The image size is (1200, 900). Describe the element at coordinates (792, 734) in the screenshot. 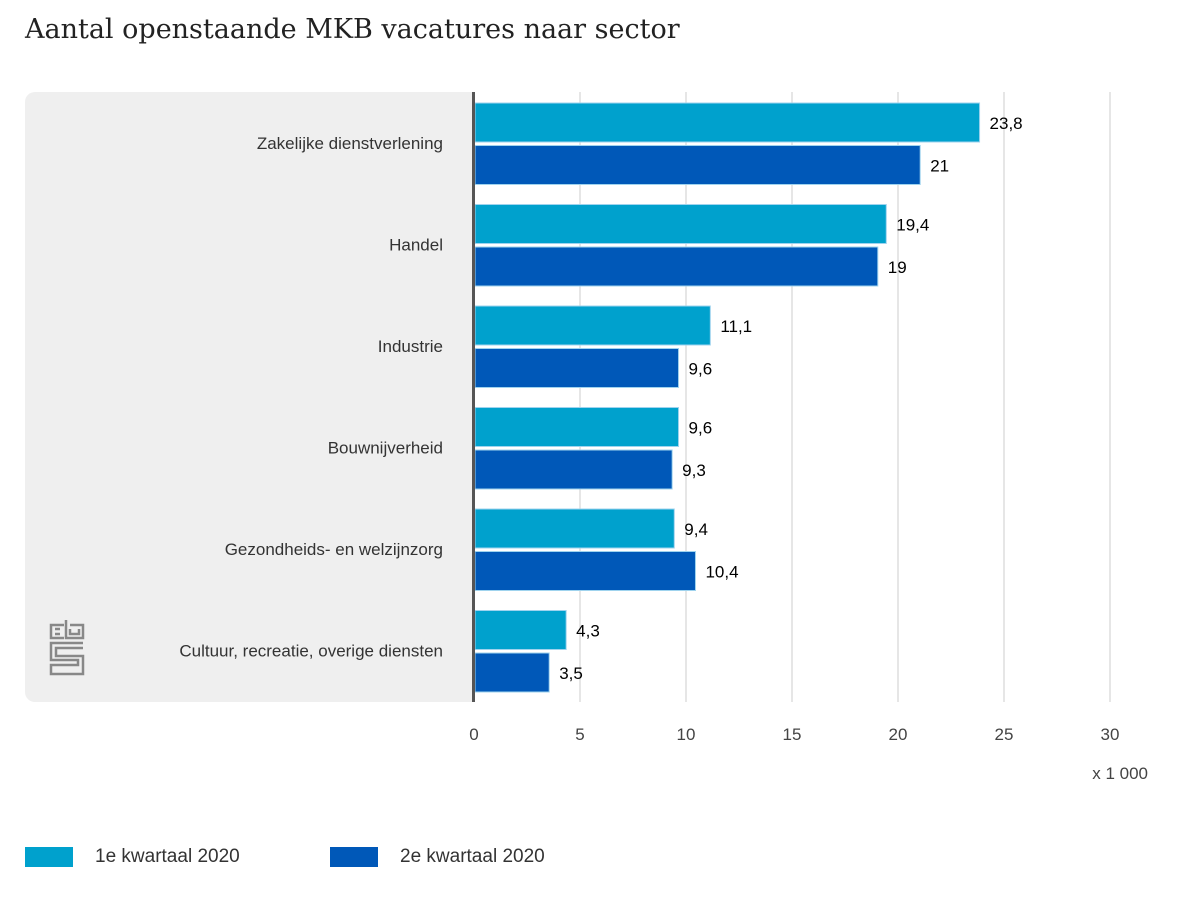

I see `x-tick-label: 15` at that location.